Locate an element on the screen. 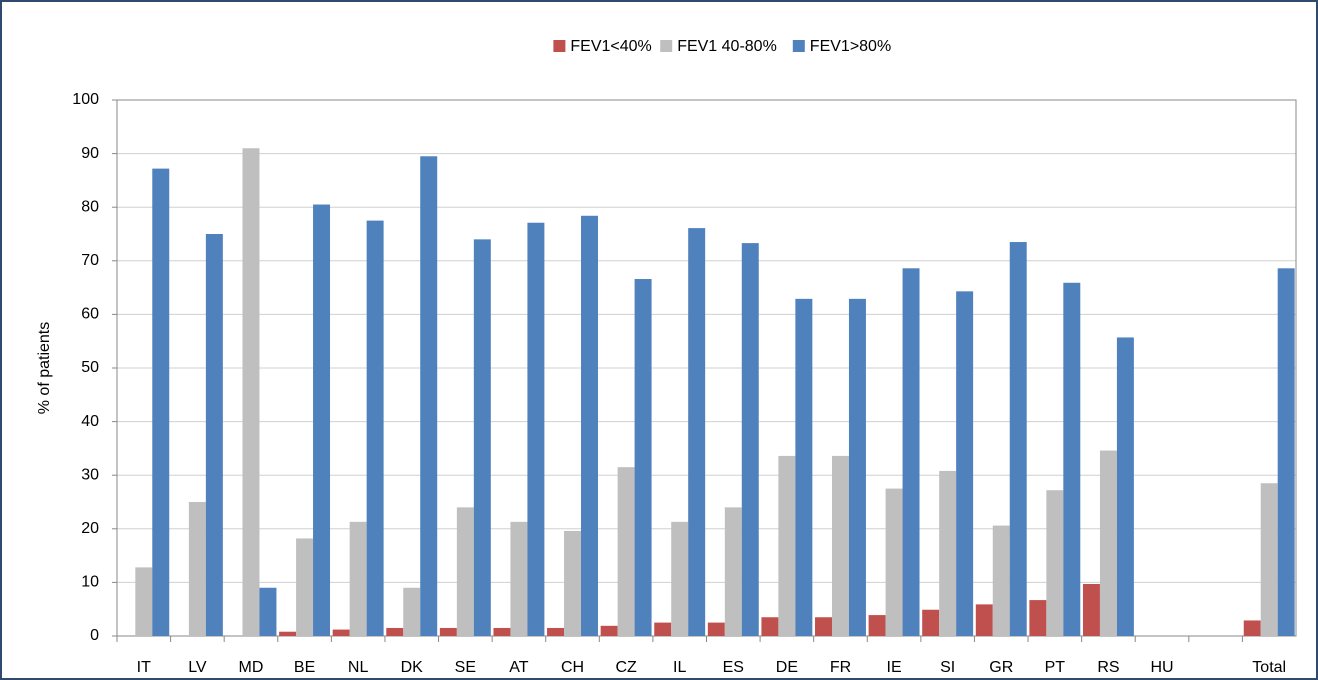  y-tick-label: 30 is located at coordinates (90, 474).